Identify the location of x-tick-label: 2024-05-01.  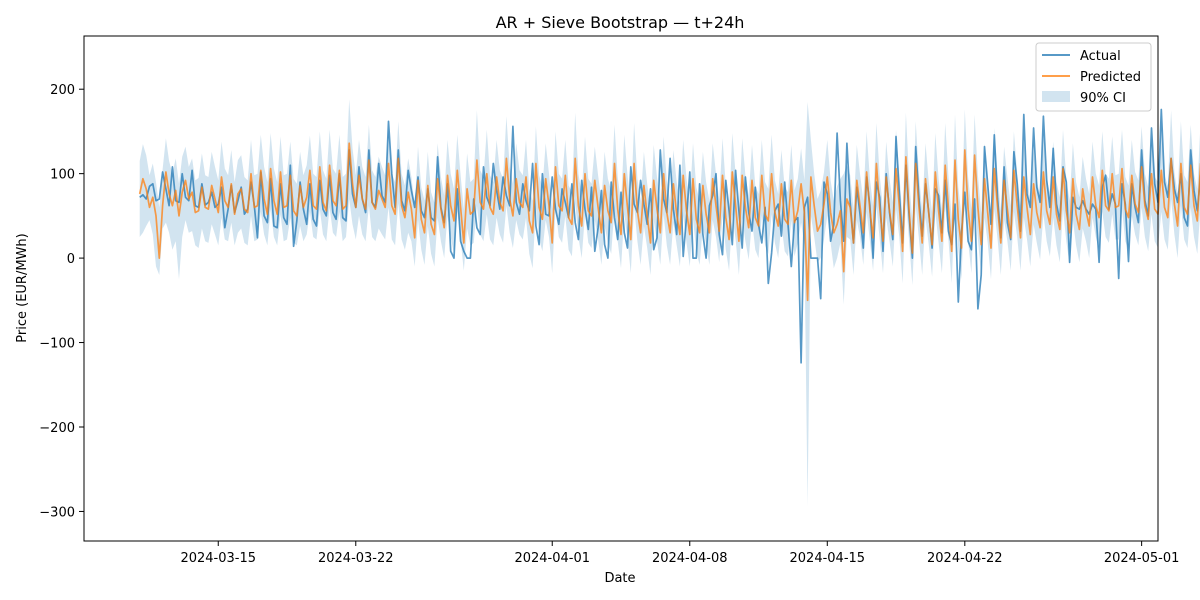
(1142, 558).